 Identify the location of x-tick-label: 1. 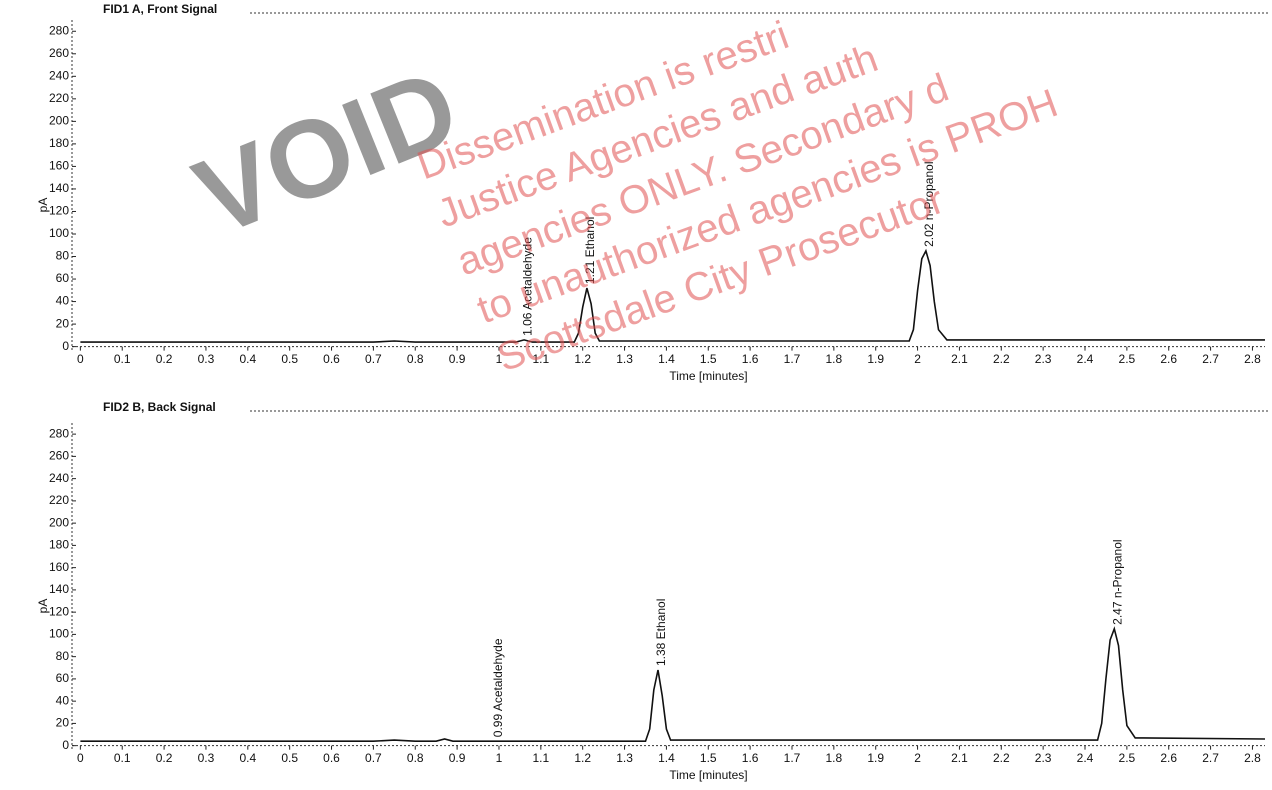
(499, 758).